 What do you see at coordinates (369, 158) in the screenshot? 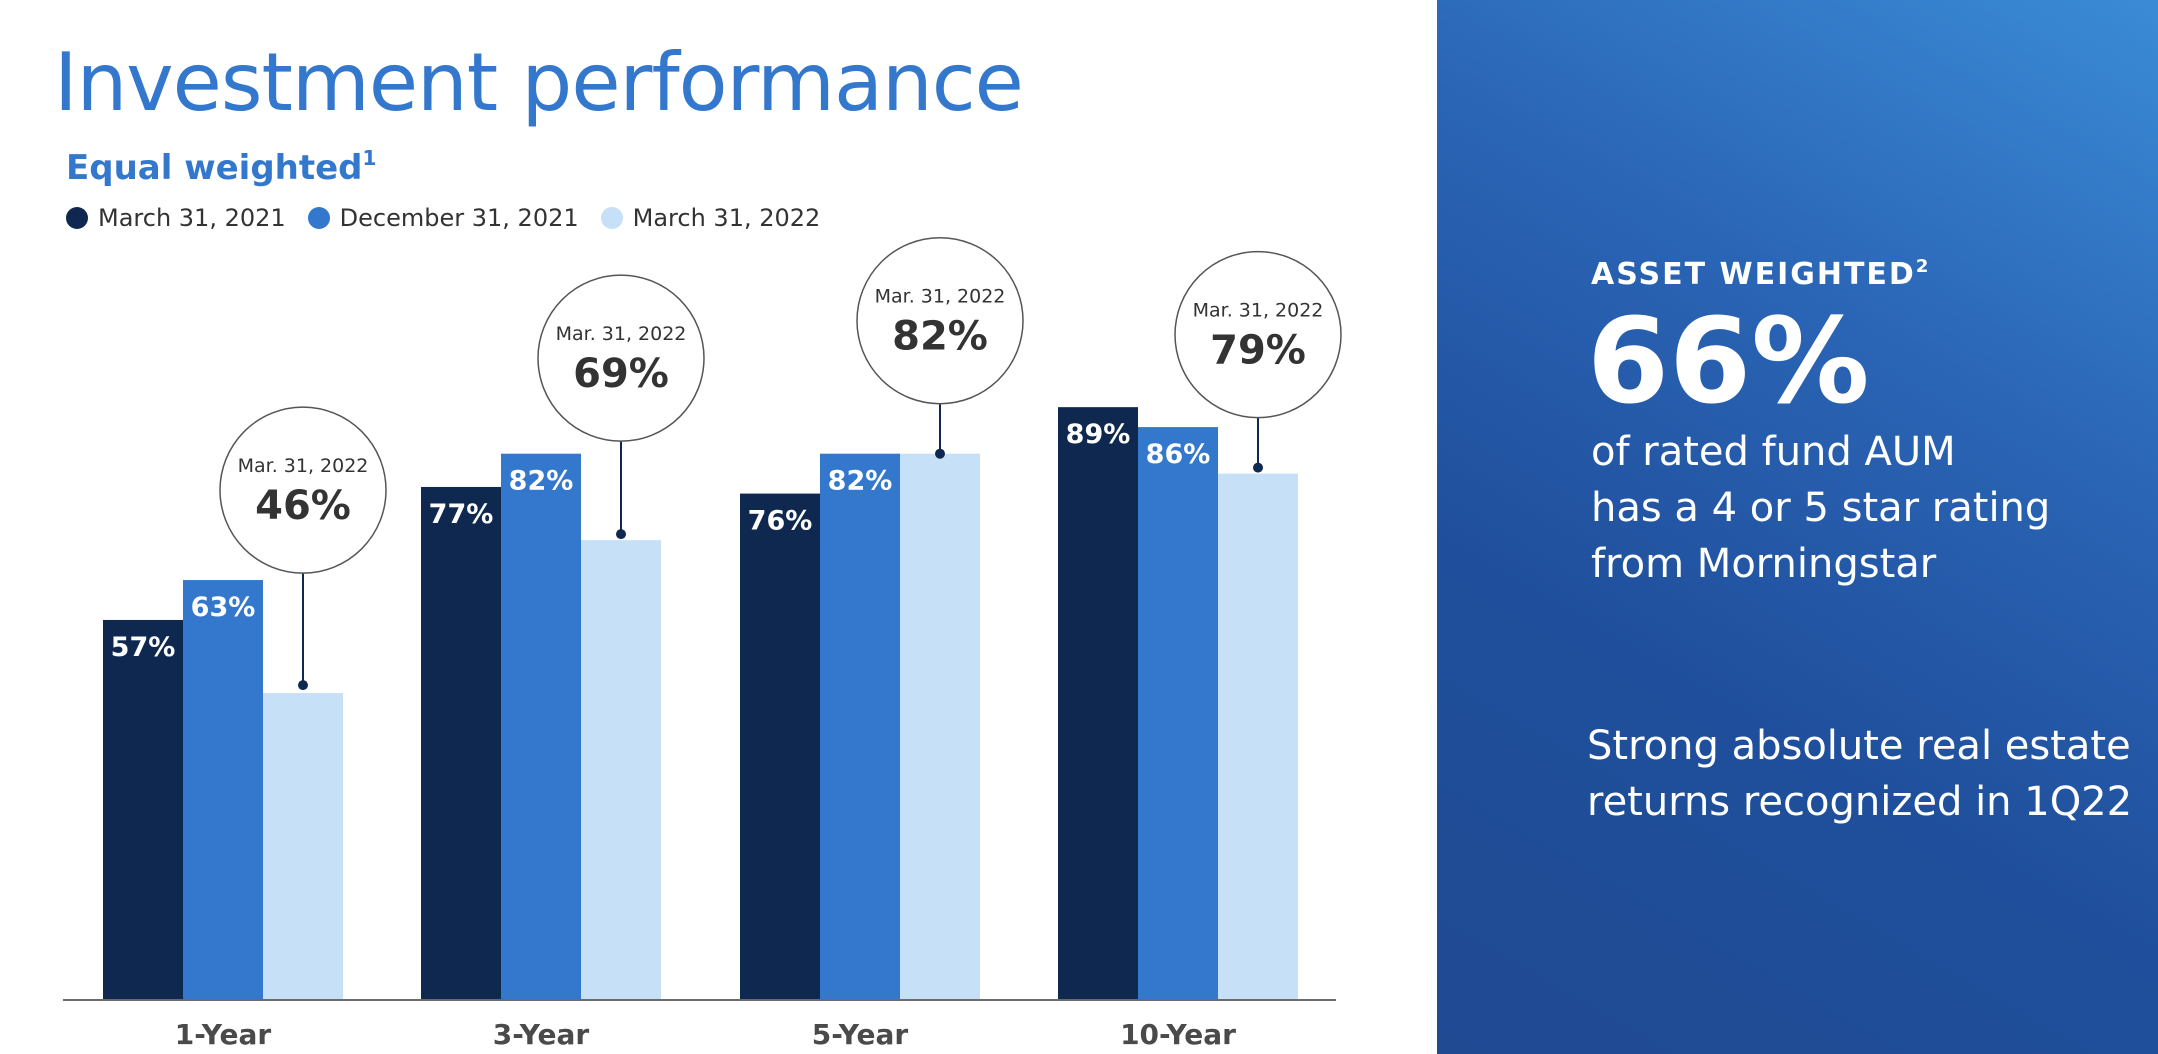
I see `subtitle-footnote-marker: 1` at bounding box center [369, 158].